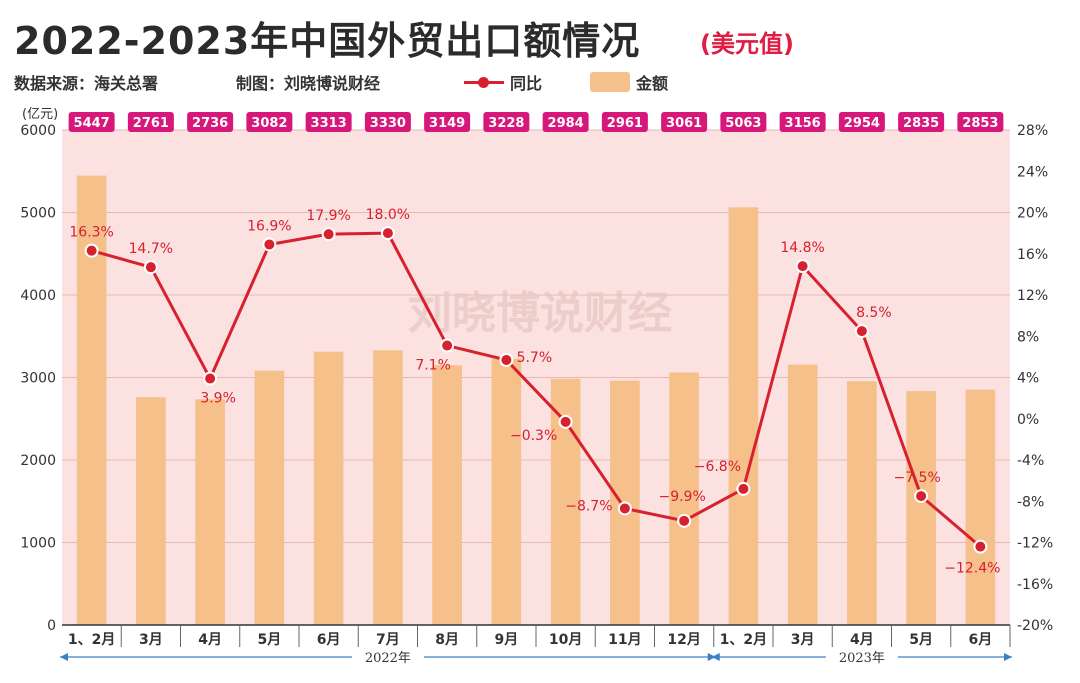 This screenshot has height=683, width=1080. What do you see at coordinates (972, 569) in the screenshot?
I see `yoy-value-label: −12.4%` at bounding box center [972, 569].